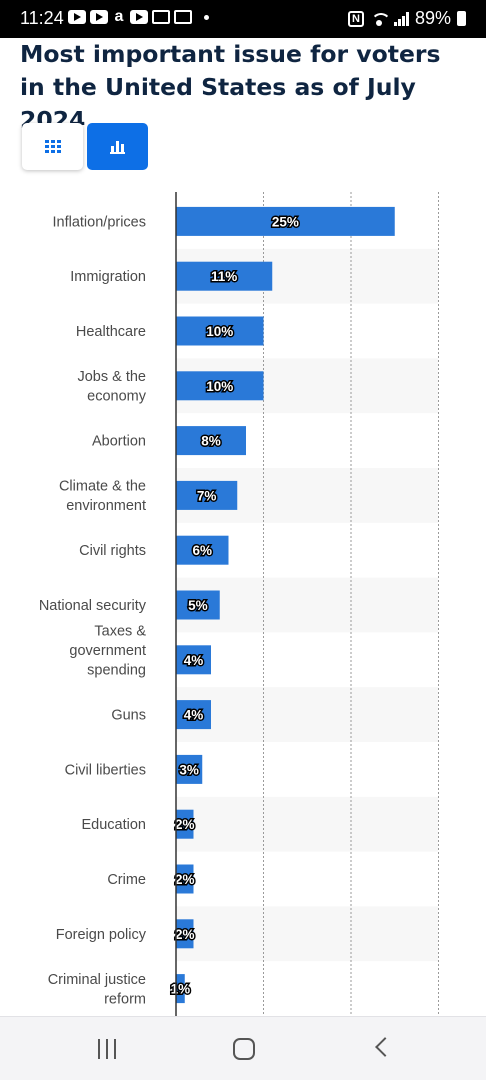 The width and height of the screenshot is (486, 1080). I want to click on category-label: Guns, so click(128, 716).